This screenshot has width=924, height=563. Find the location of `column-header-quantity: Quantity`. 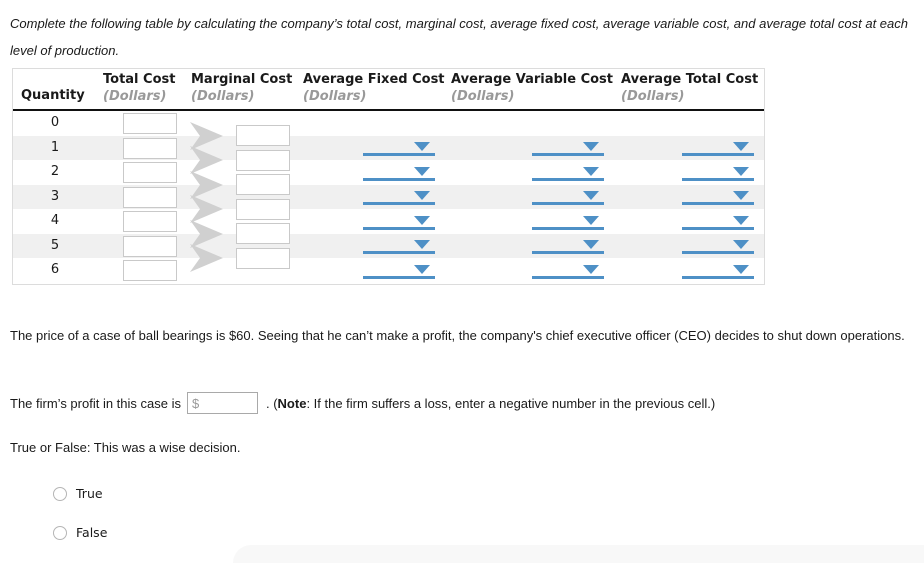

column-header-quantity: Quantity is located at coordinates (53, 95).